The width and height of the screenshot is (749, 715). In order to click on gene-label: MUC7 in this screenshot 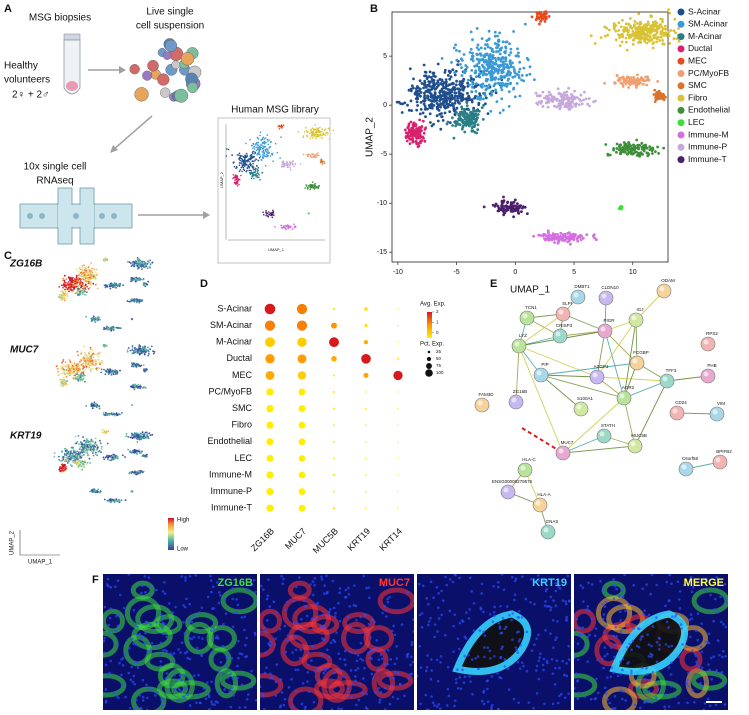, I will do `click(24, 350)`.